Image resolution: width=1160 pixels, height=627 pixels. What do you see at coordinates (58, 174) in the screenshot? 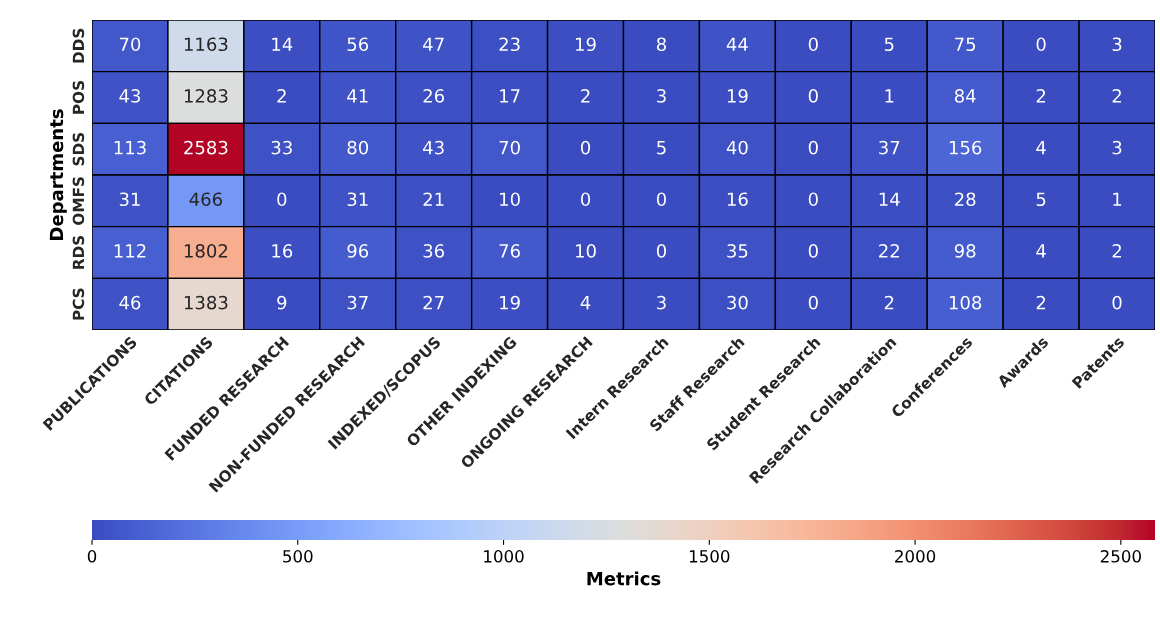
I see `y-axis-title: Departments` at bounding box center [58, 174].